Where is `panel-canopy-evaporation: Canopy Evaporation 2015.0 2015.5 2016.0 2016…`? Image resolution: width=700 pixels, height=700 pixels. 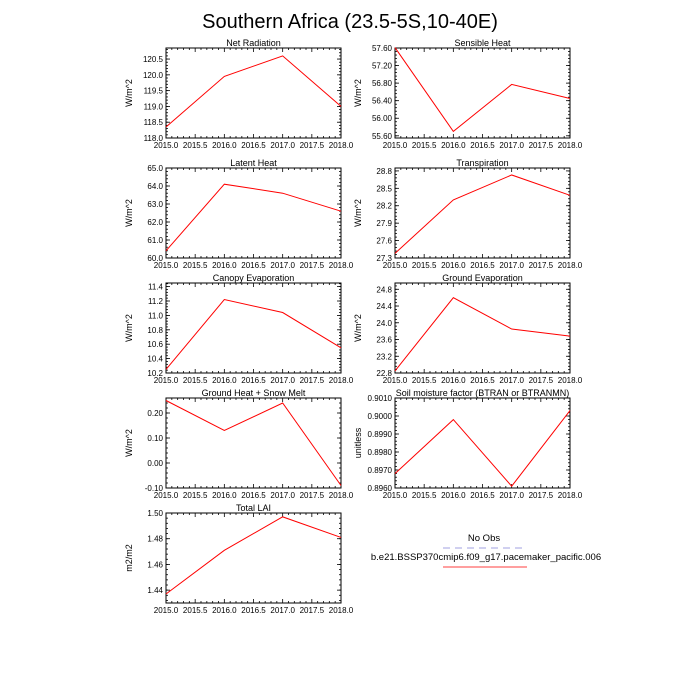
panel-canopy-evaporation: Canopy Evaporation 2015.0 2015.5 2016.0 2016… is located at coordinates (239, 329).